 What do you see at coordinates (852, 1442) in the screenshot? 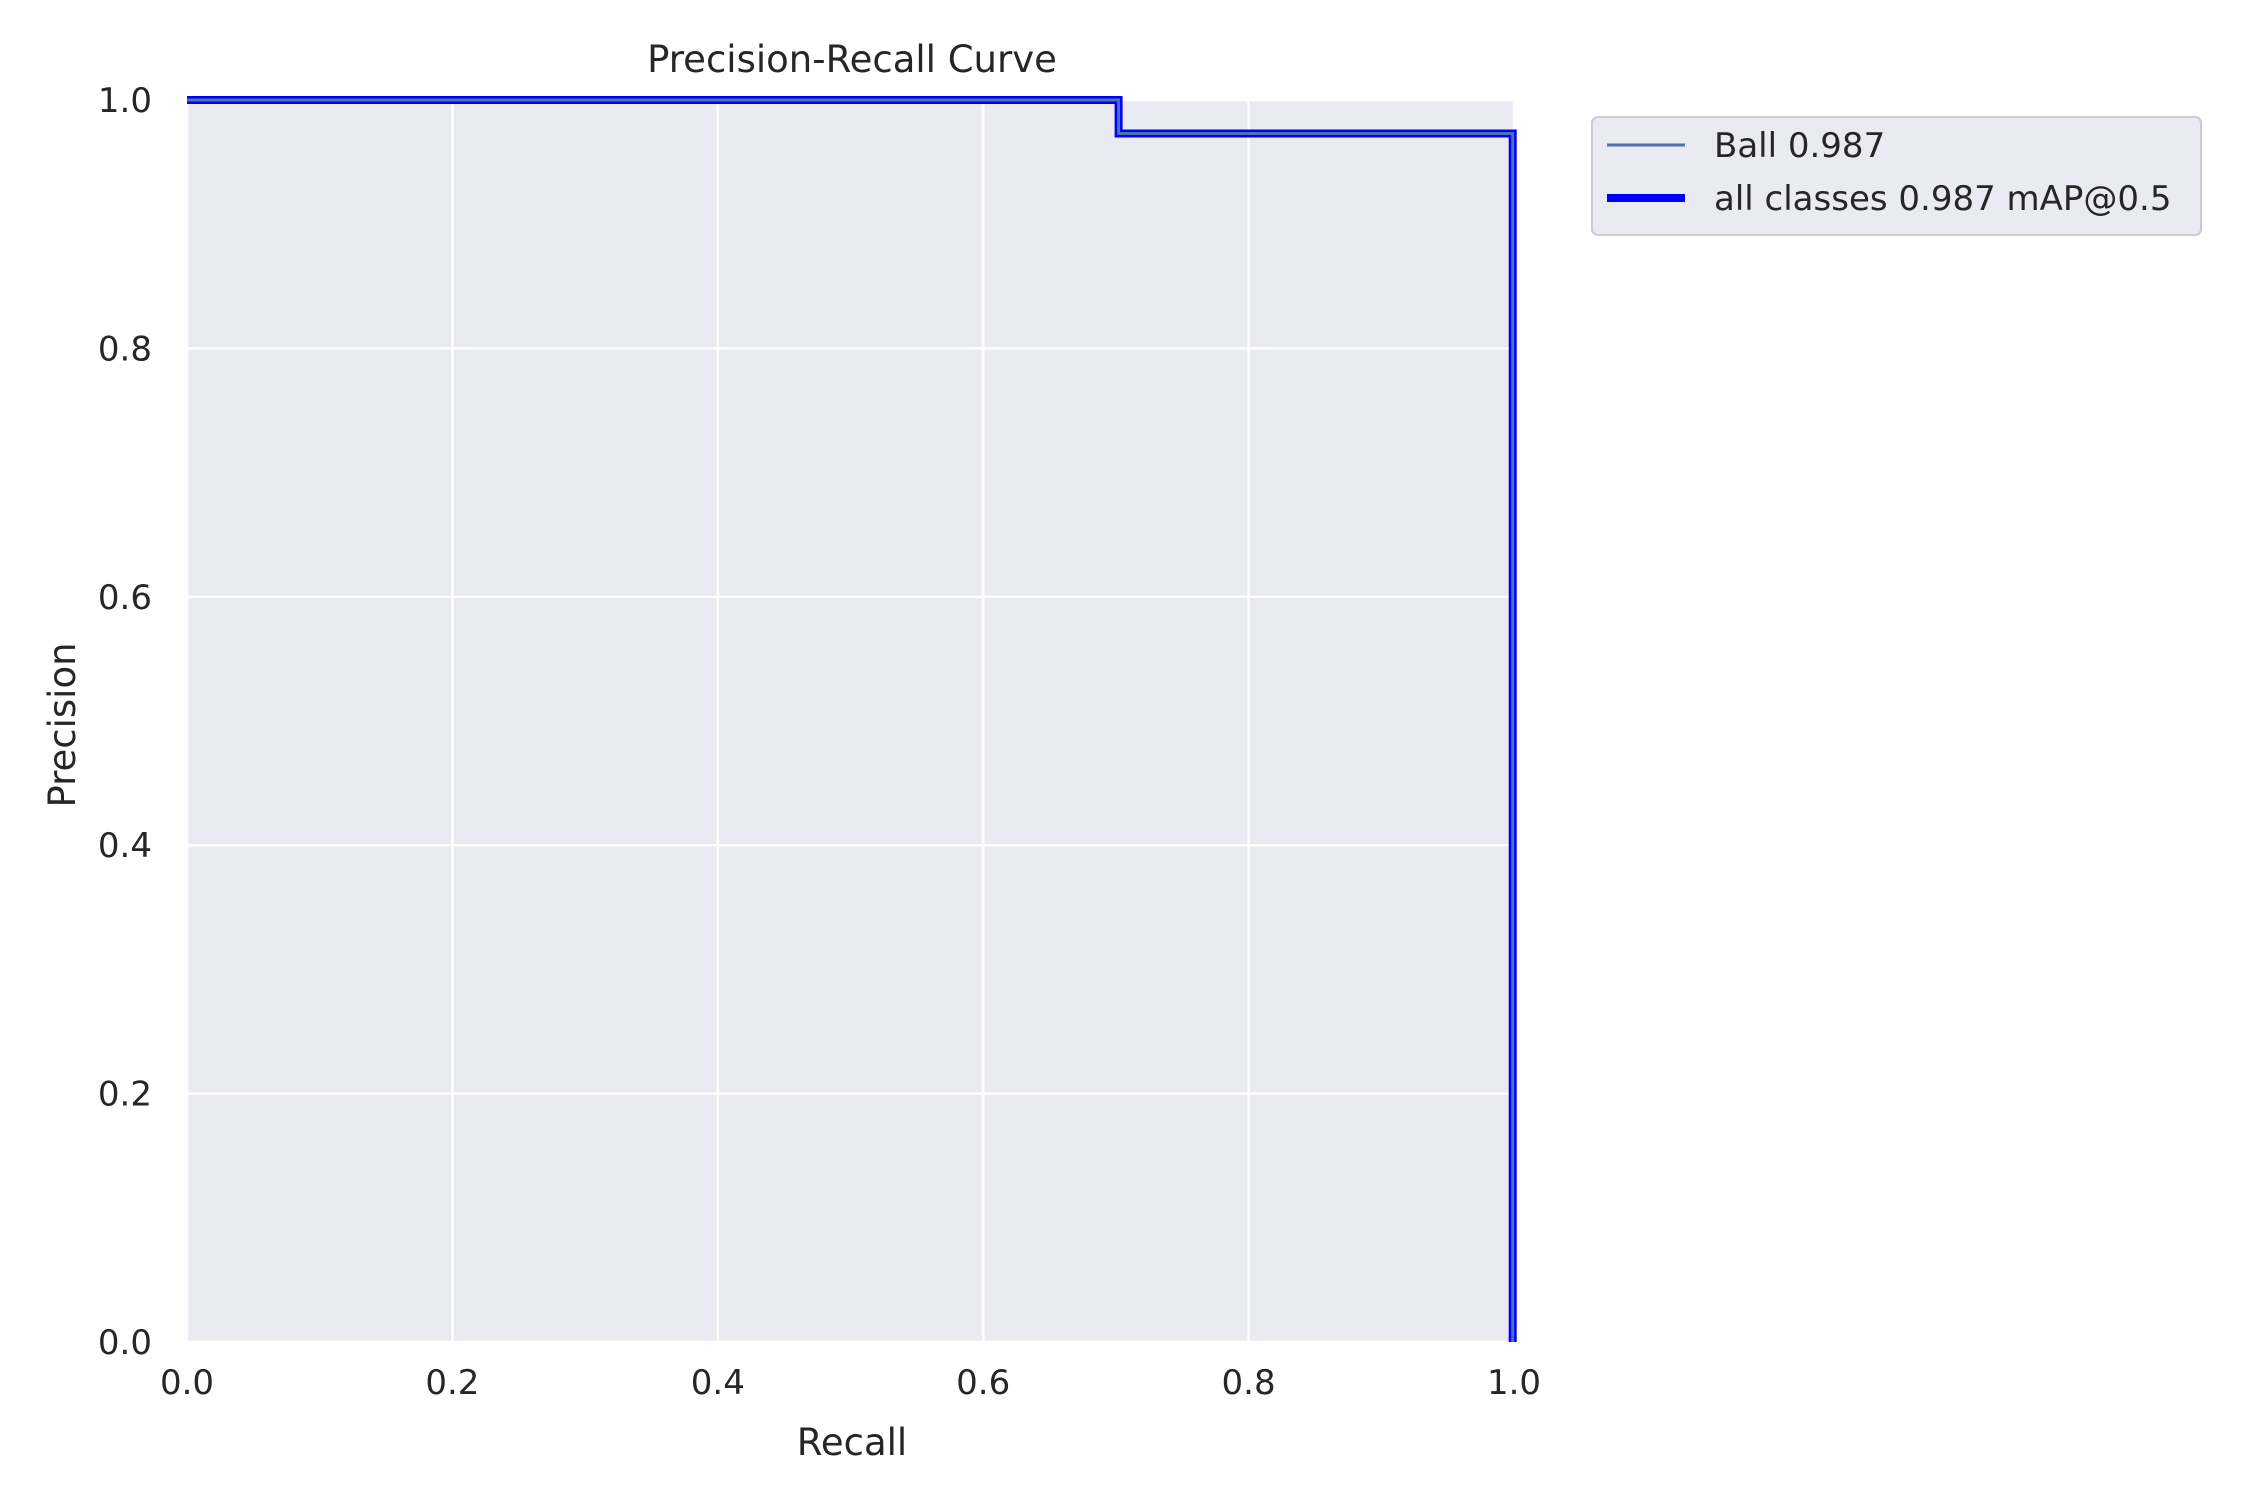
I see `x-axis-label: Recall` at bounding box center [852, 1442].